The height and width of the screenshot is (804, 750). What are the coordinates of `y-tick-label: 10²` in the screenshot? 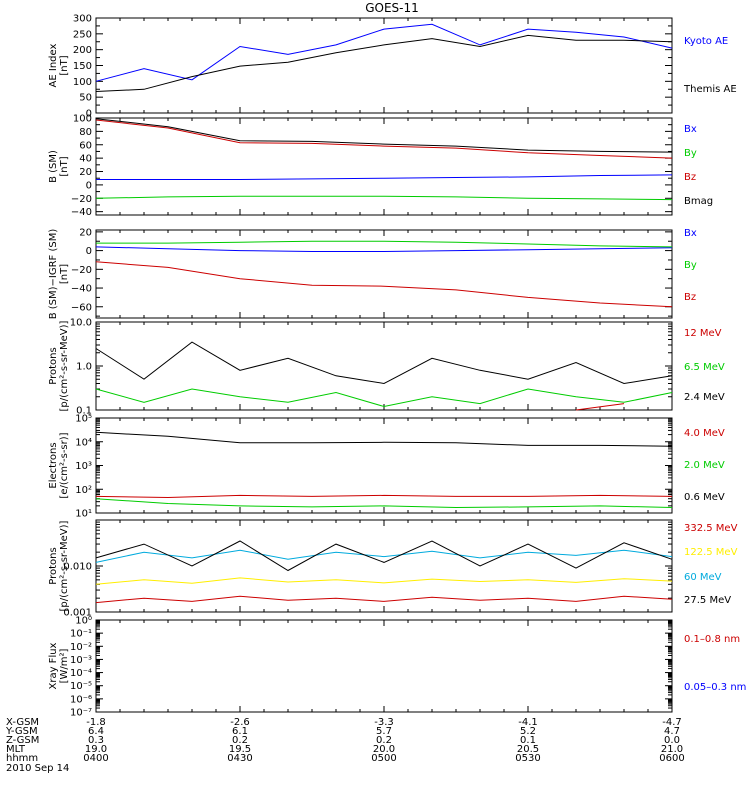 It's located at (83, 490).